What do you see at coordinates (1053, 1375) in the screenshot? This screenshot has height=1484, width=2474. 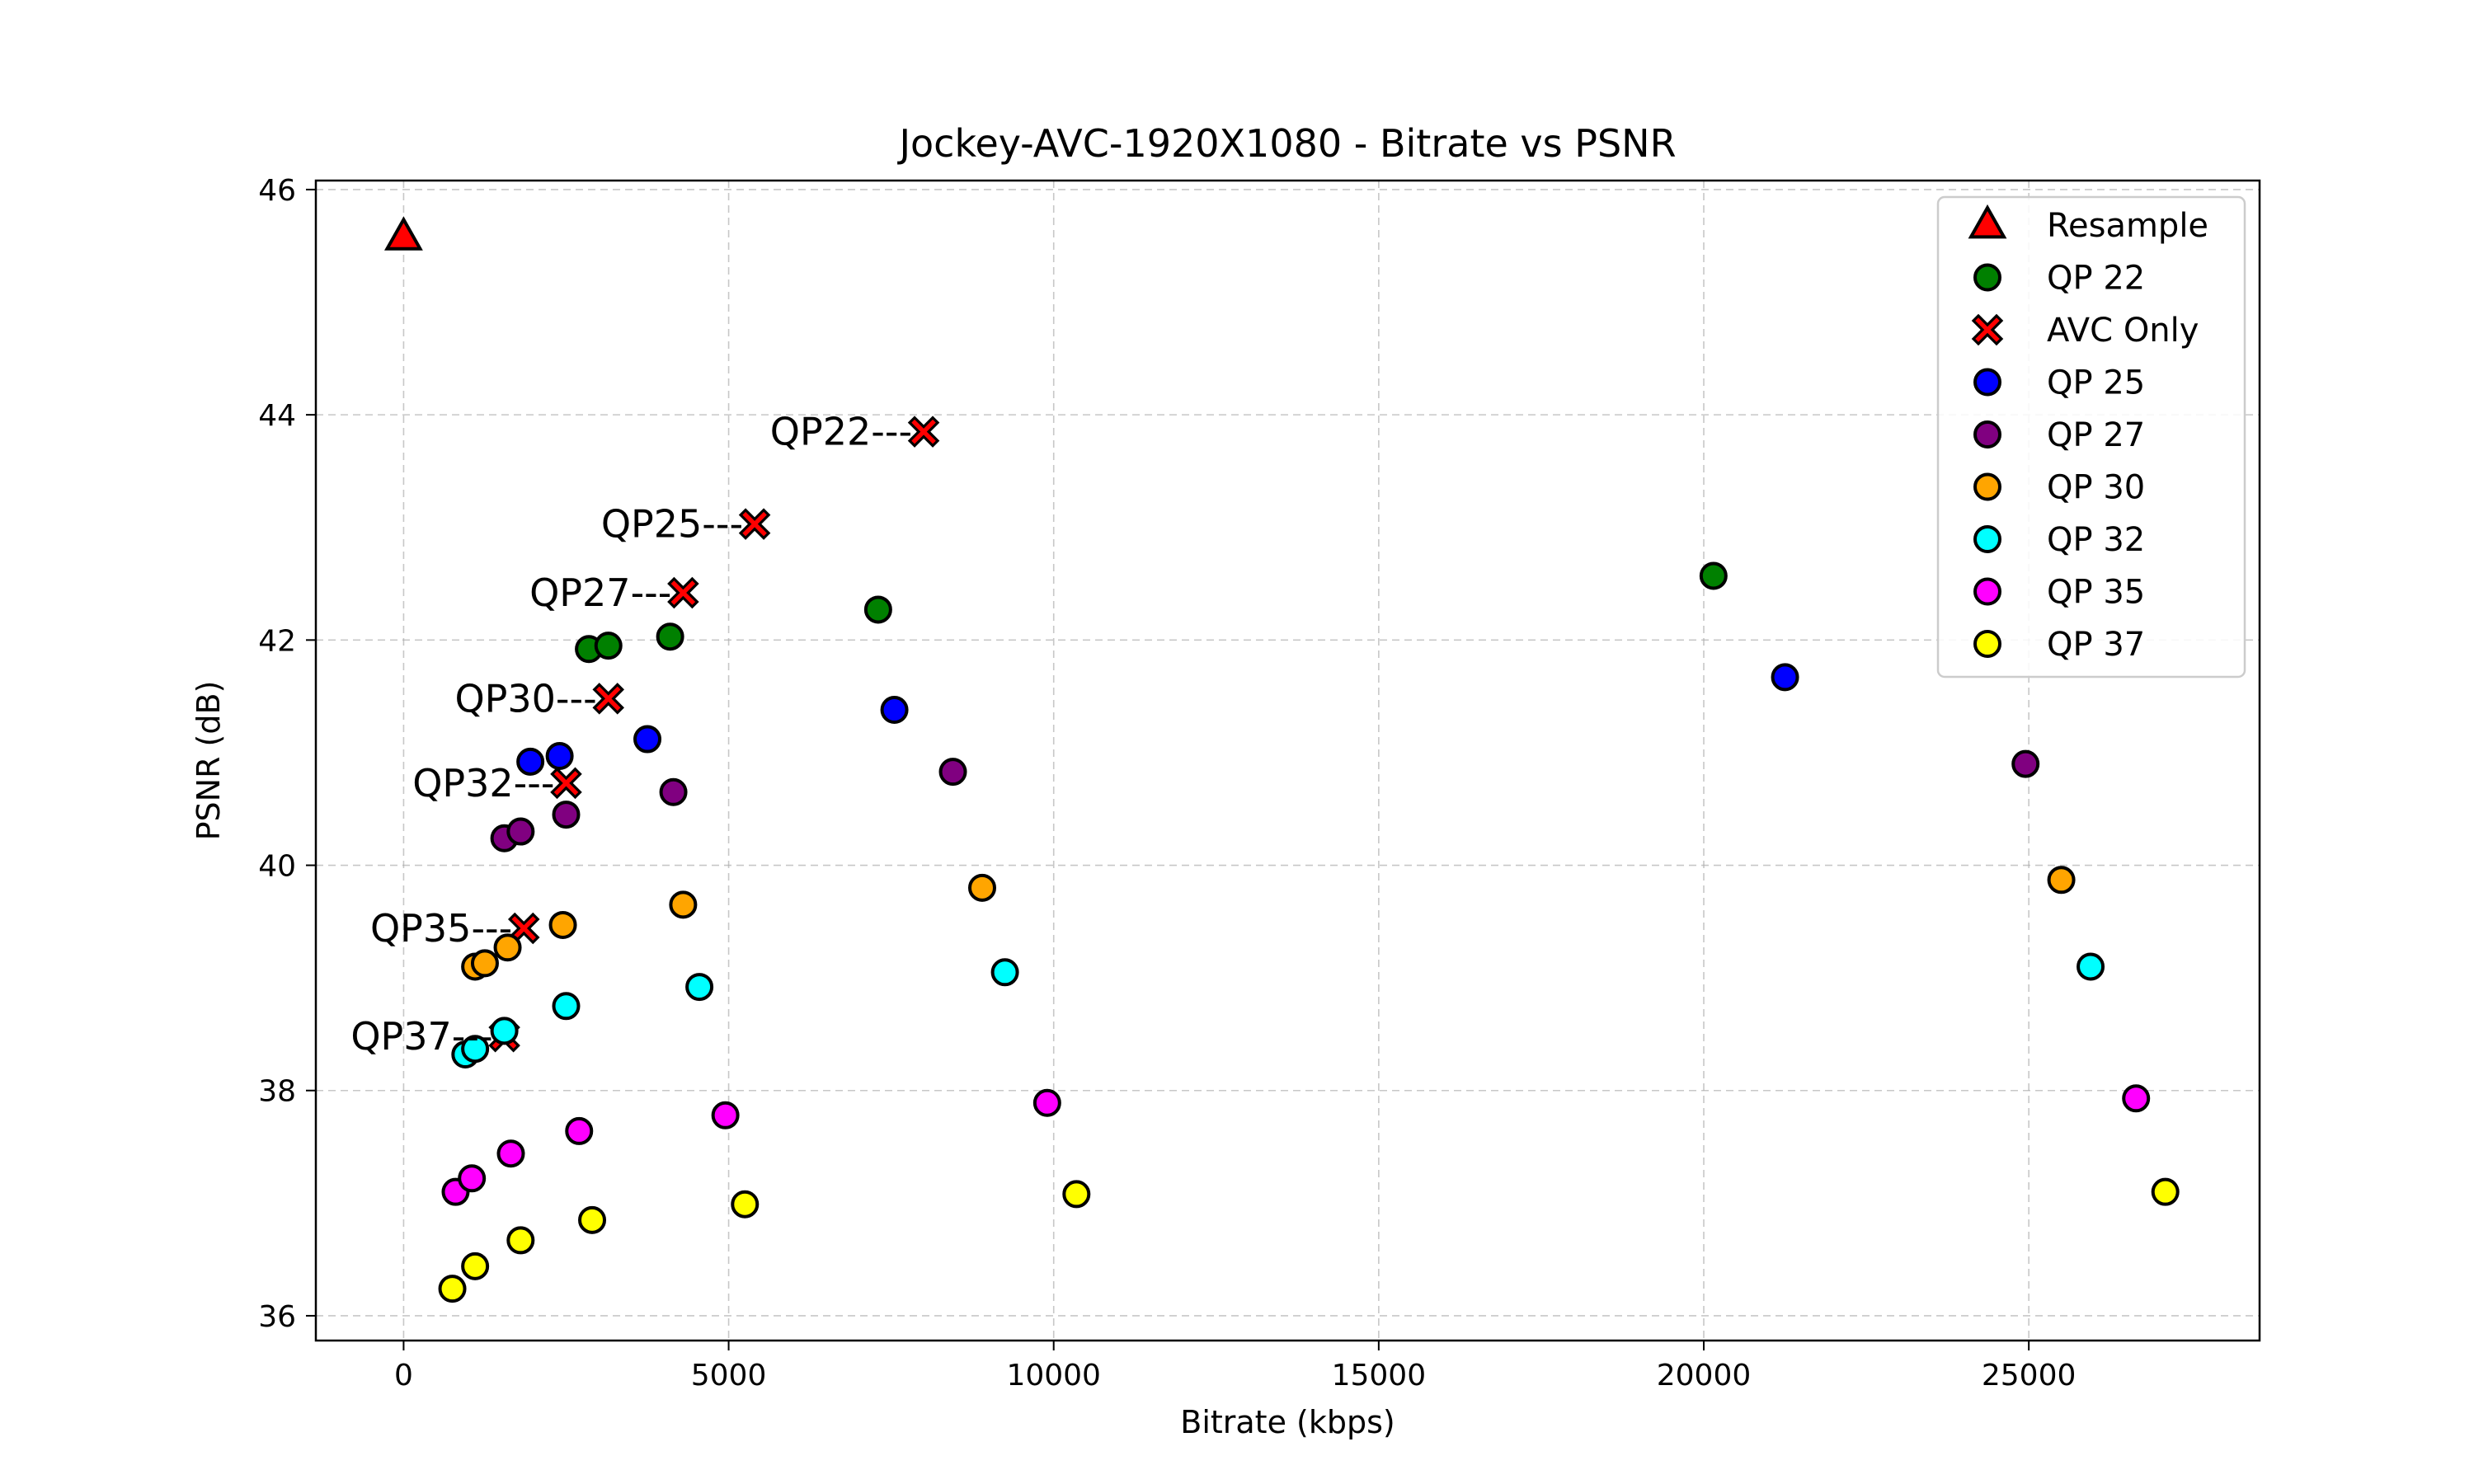 I see `x-tick-label: 10000` at bounding box center [1053, 1375].